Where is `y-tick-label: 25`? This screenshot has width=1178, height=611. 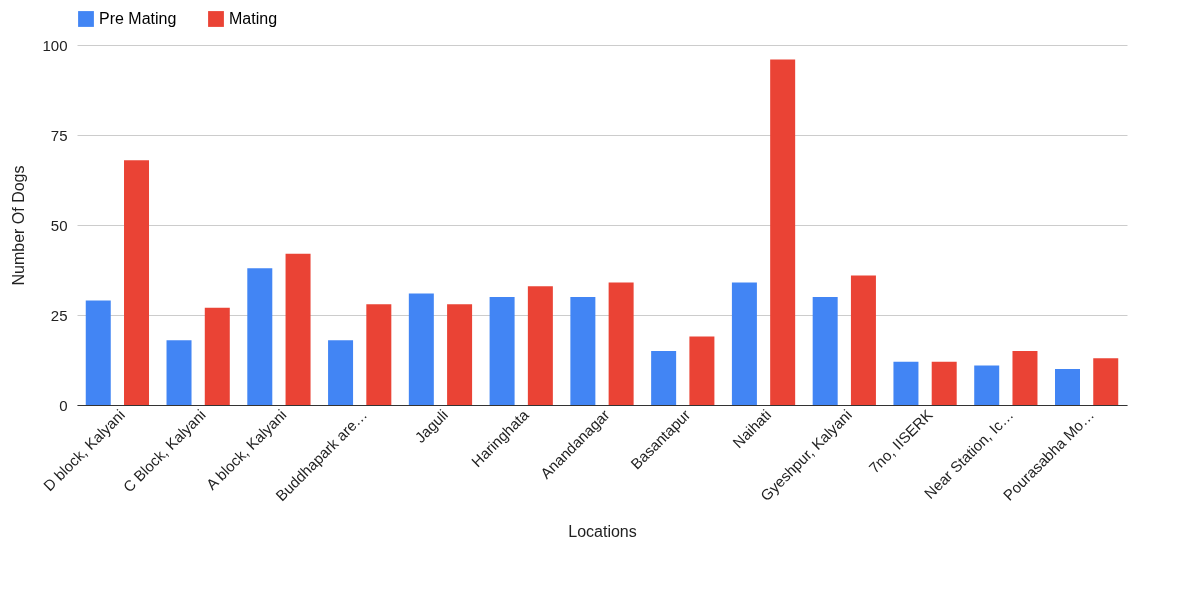 y-tick-label: 25 is located at coordinates (59, 315).